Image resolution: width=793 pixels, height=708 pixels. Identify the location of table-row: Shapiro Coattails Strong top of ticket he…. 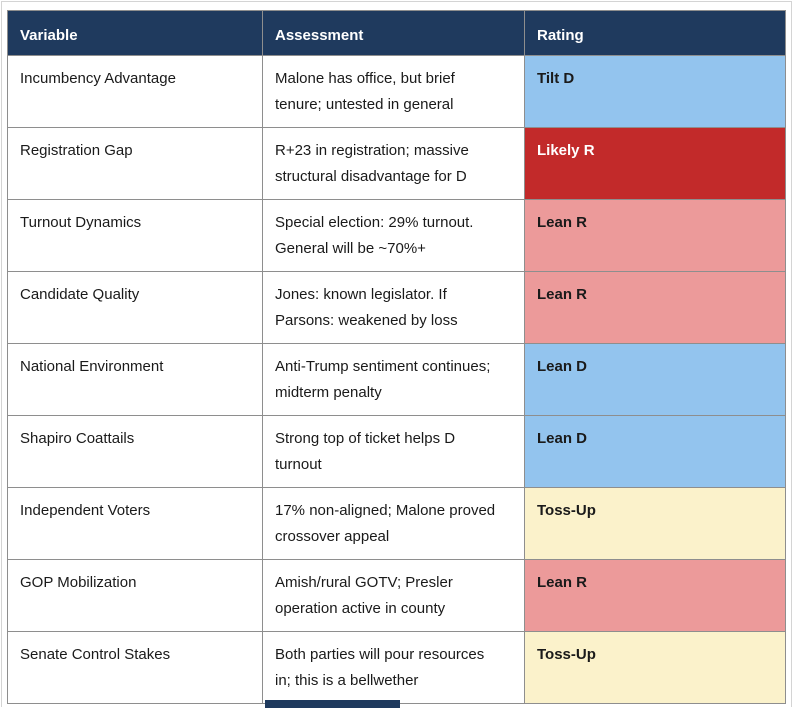
(396, 451).